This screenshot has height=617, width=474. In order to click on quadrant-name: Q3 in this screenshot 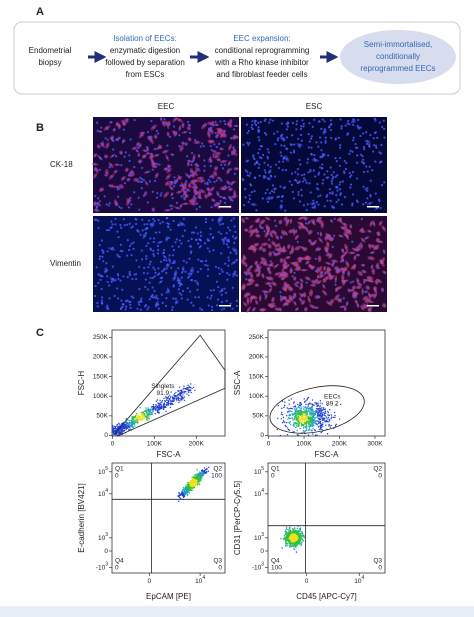, I will do `click(217, 561)`.